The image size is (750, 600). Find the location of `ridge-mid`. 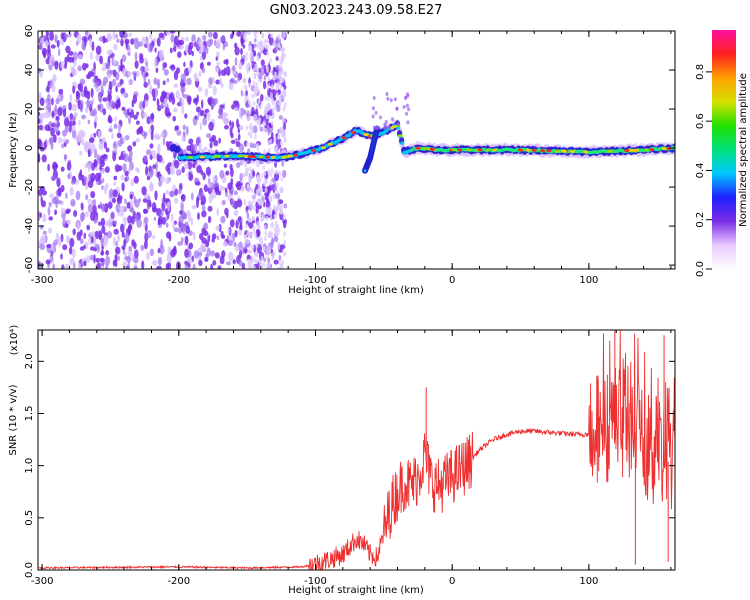

ridge-mid is located at coordinates (398, 128).